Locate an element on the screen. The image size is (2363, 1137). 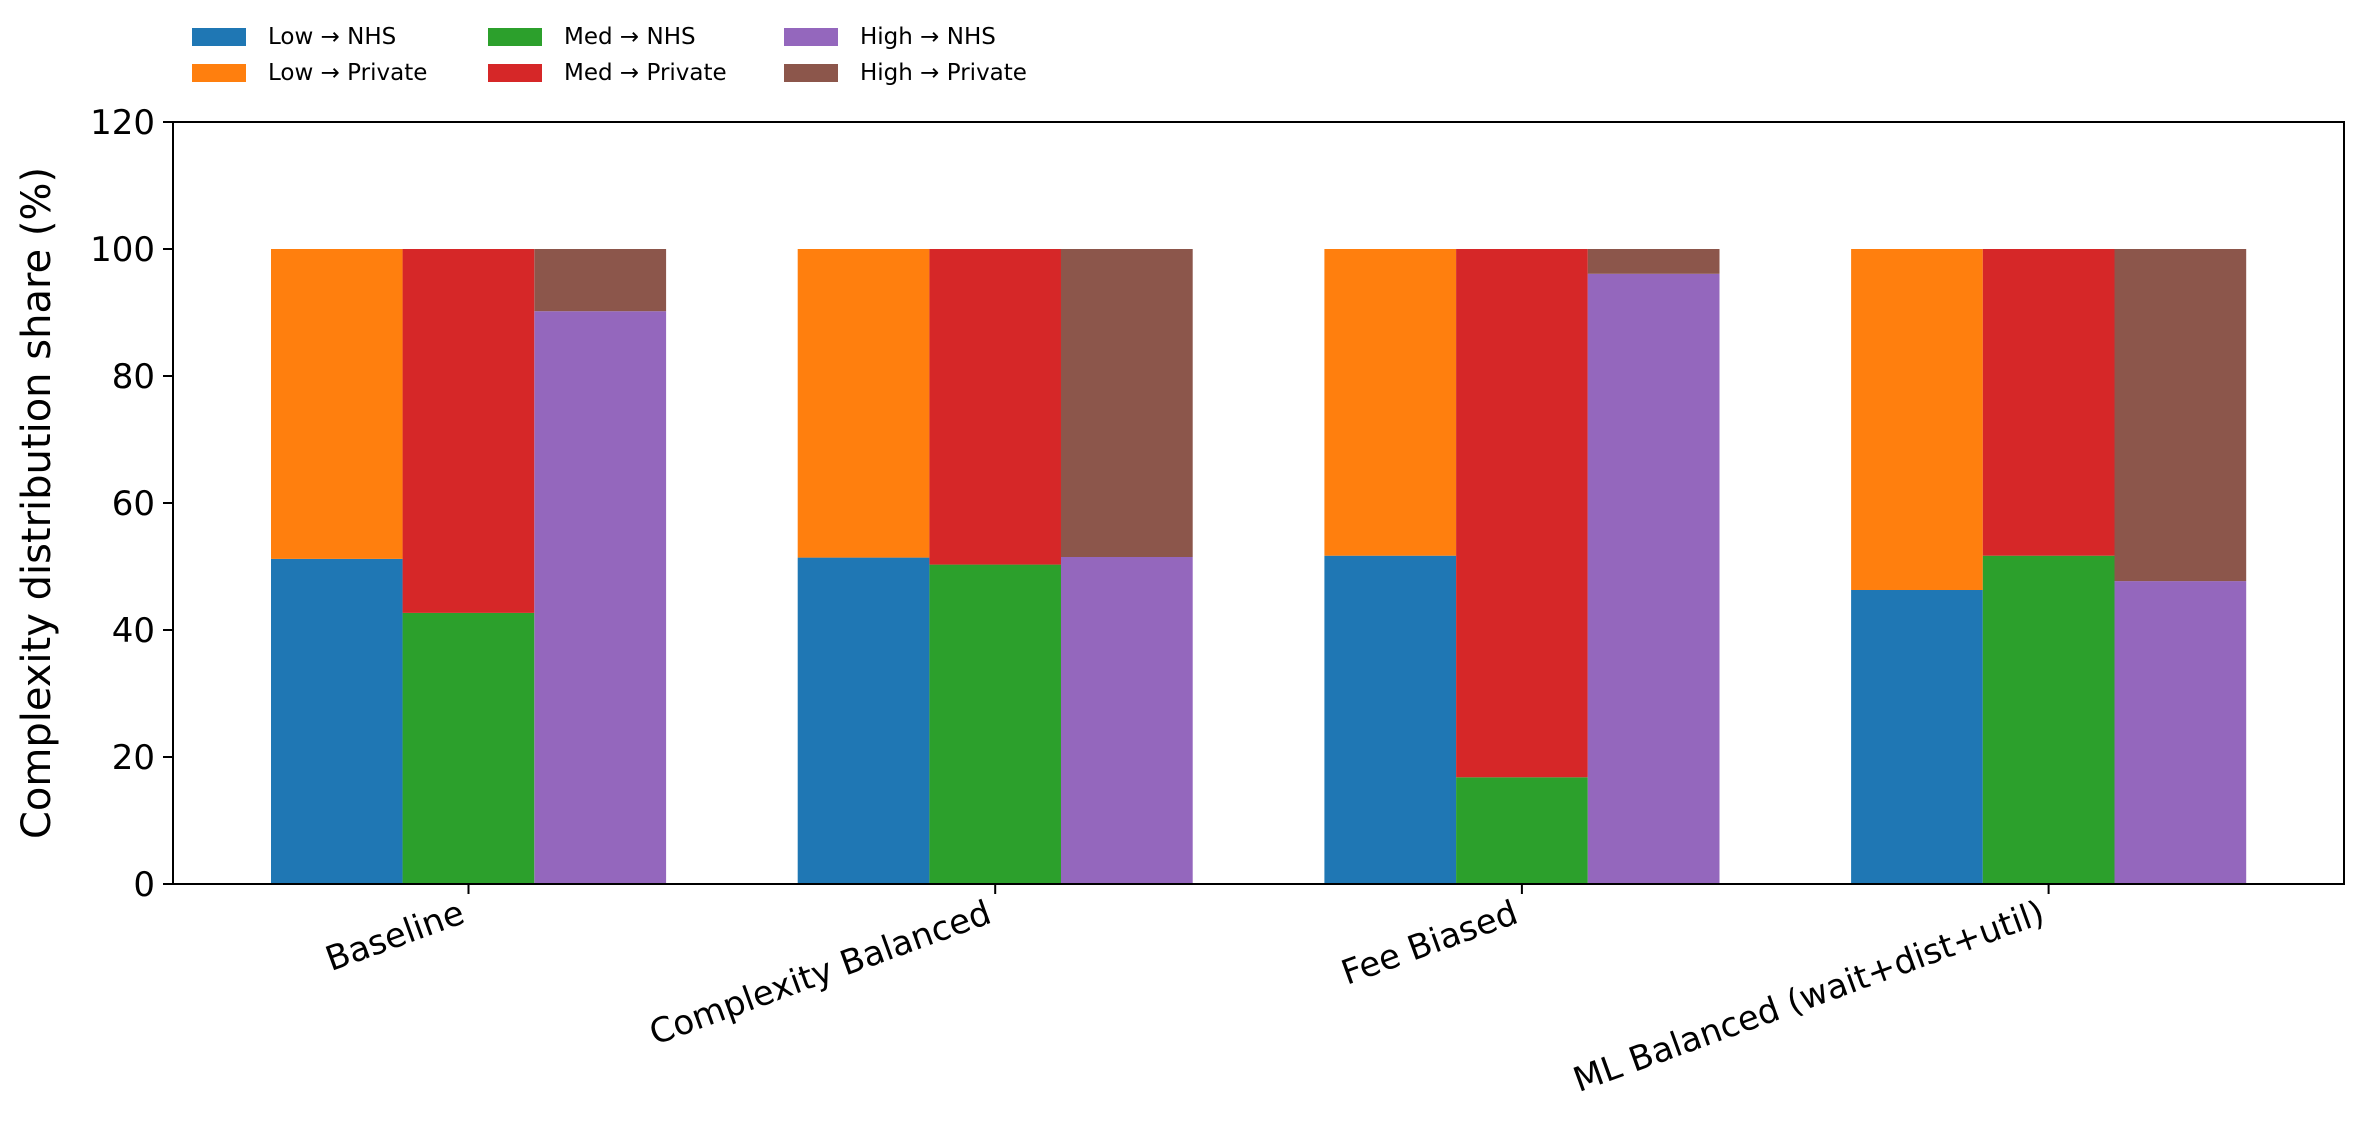
legend-item-low-nhs: Low → NHS is located at coordinates (294, 37).